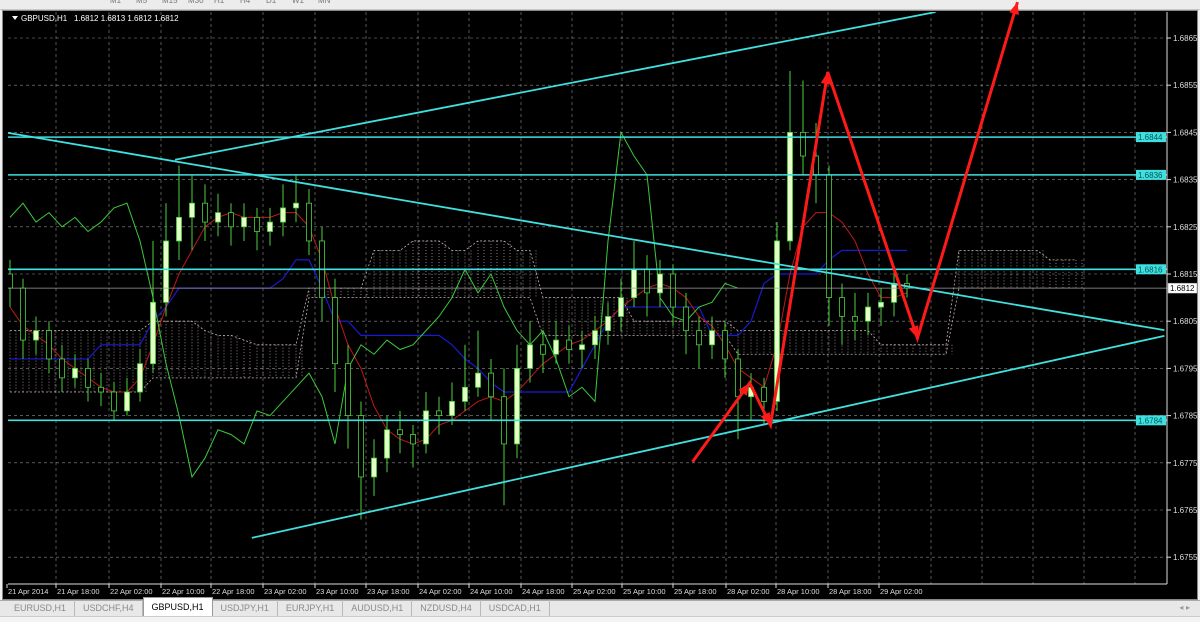 This screenshot has height=622, width=1200. I want to click on timeframe-button-m15: M15, so click(170, 2).